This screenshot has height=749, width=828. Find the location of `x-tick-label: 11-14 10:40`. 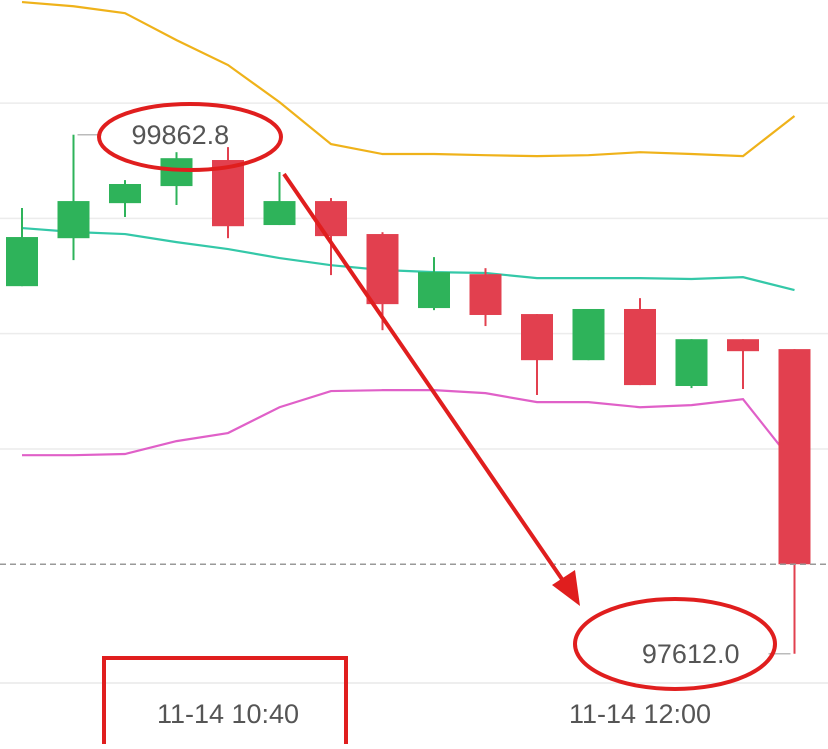

x-tick-label: 11-14 10:40 is located at coordinates (228, 714).